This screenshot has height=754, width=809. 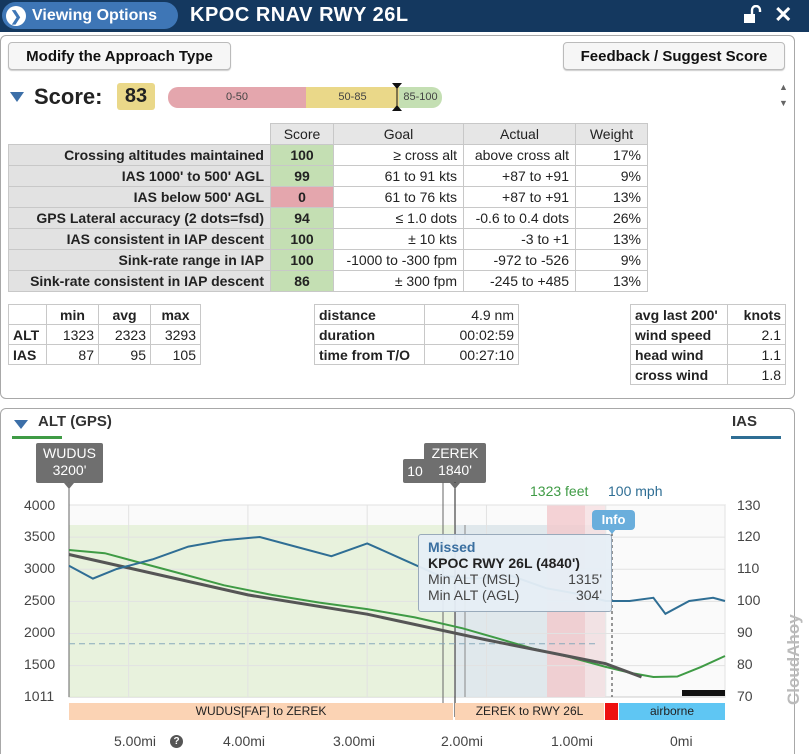 What do you see at coordinates (452, 547) in the screenshot?
I see `tooltip-title: Missed` at bounding box center [452, 547].